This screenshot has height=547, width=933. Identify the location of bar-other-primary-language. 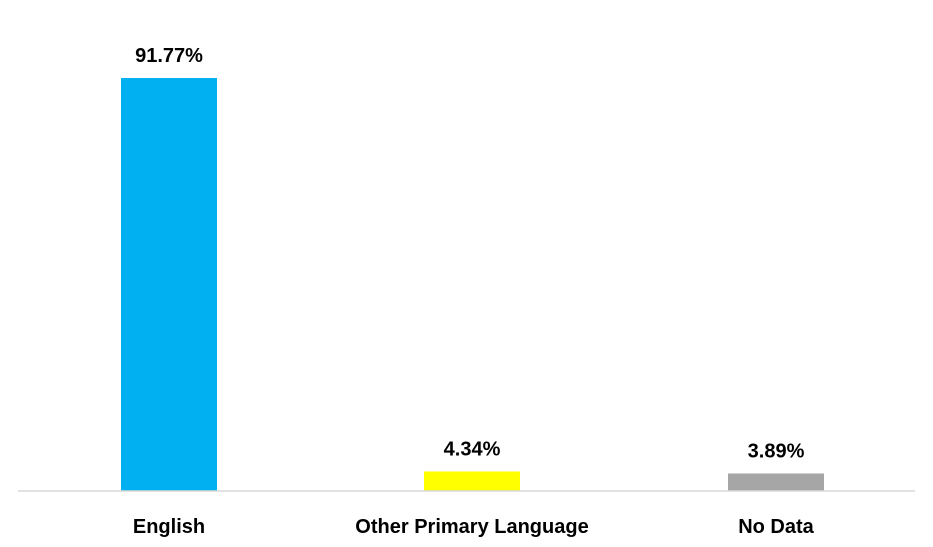
(472, 481).